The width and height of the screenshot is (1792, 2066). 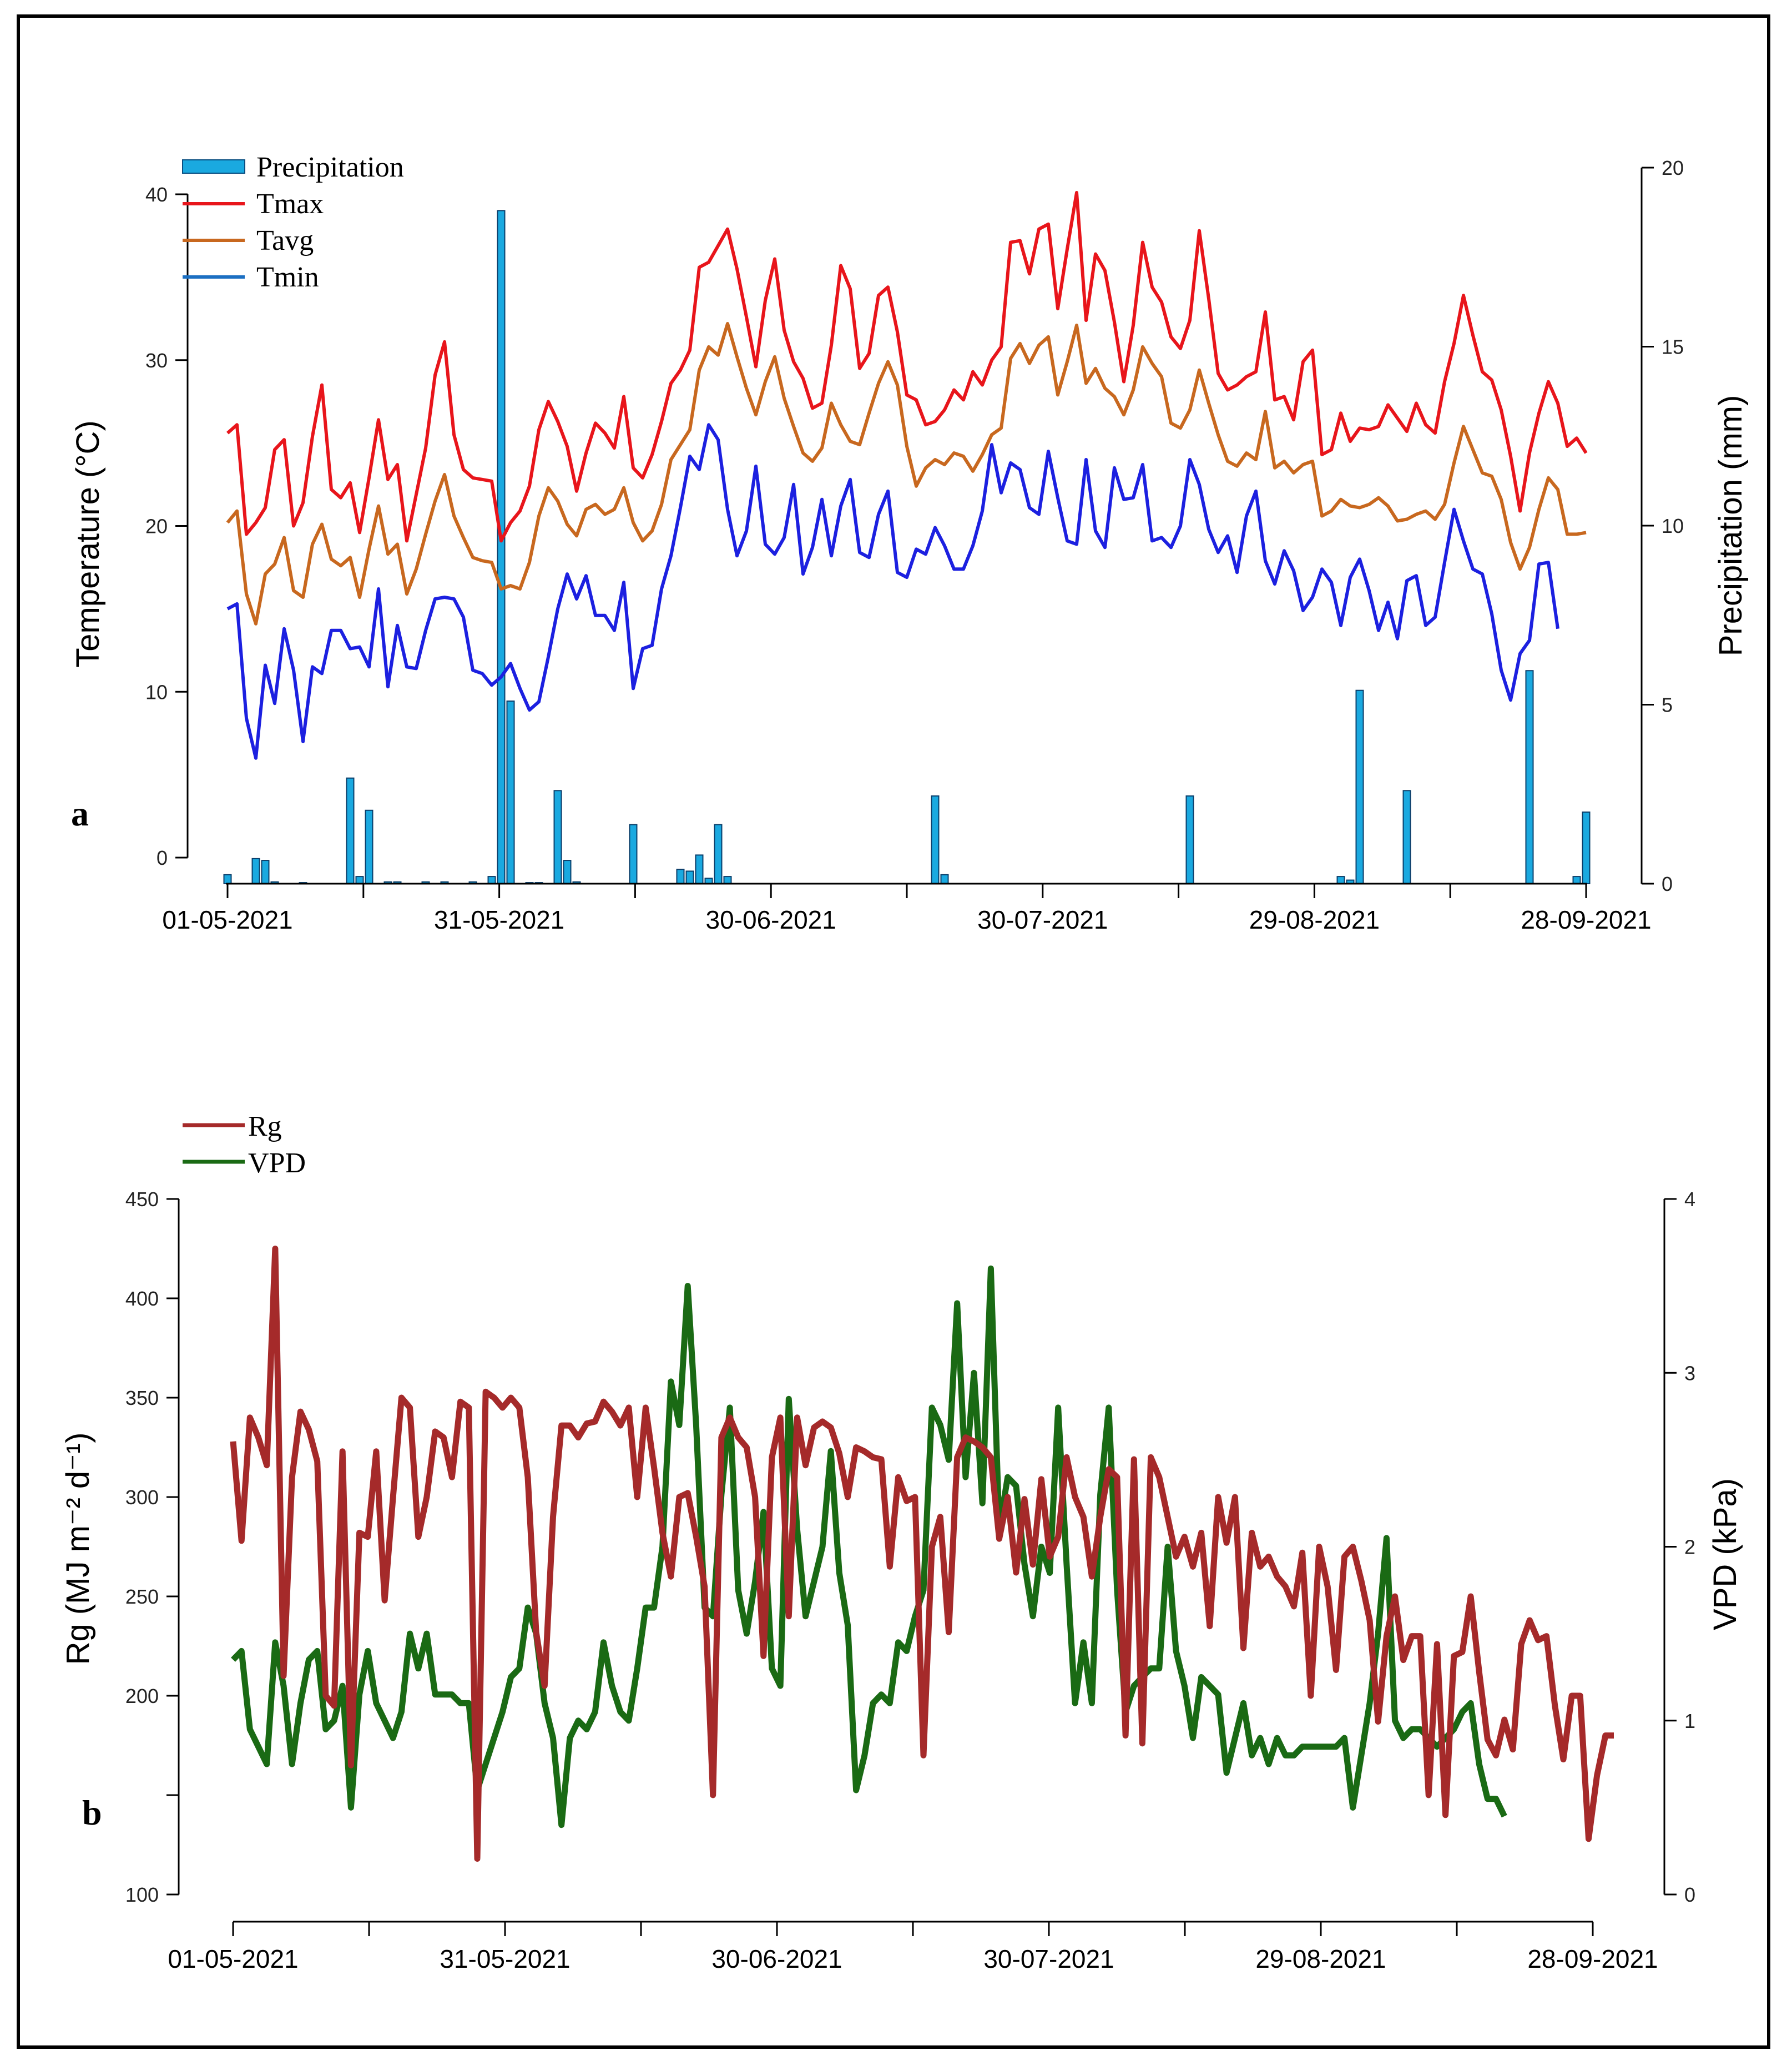 What do you see at coordinates (142, 1298) in the screenshot?
I see `b-left-ticks-label: 400` at bounding box center [142, 1298].